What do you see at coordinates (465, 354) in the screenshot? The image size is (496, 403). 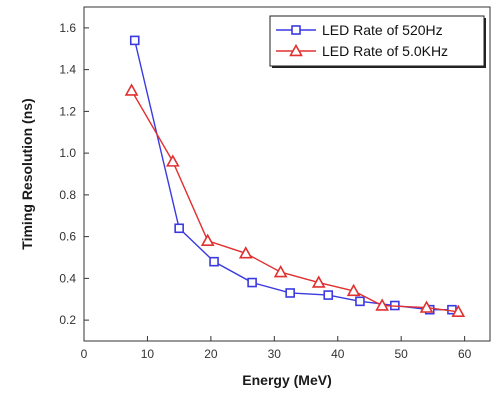 I see `x-tick-label: 60` at bounding box center [465, 354].